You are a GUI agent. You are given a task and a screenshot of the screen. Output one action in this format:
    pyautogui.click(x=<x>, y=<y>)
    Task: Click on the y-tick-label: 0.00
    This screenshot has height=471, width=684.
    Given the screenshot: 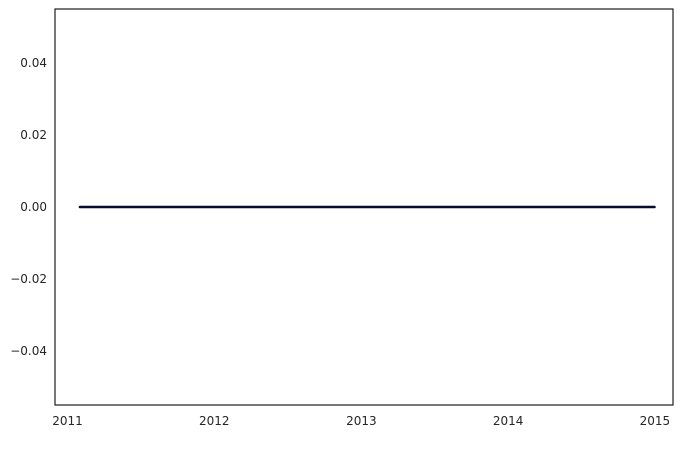 What is the action you would take?
    pyautogui.click(x=33, y=207)
    